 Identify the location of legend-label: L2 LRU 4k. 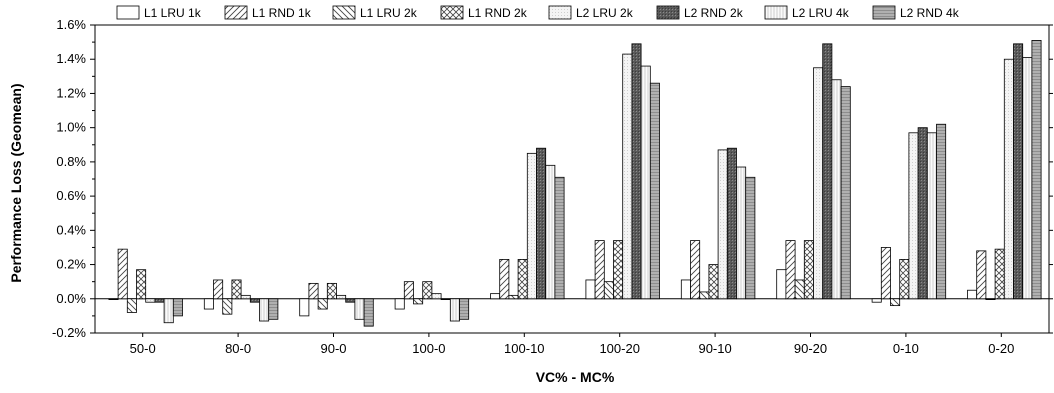
(821, 13).